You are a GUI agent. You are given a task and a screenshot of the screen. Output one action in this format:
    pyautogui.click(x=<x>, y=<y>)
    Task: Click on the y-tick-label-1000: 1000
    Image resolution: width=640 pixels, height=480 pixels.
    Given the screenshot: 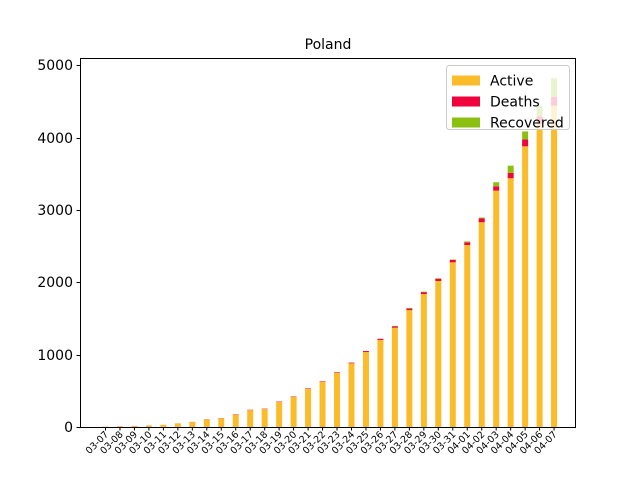 What is the action you would take?
    pyautogui.click(x=55, y=356)
    